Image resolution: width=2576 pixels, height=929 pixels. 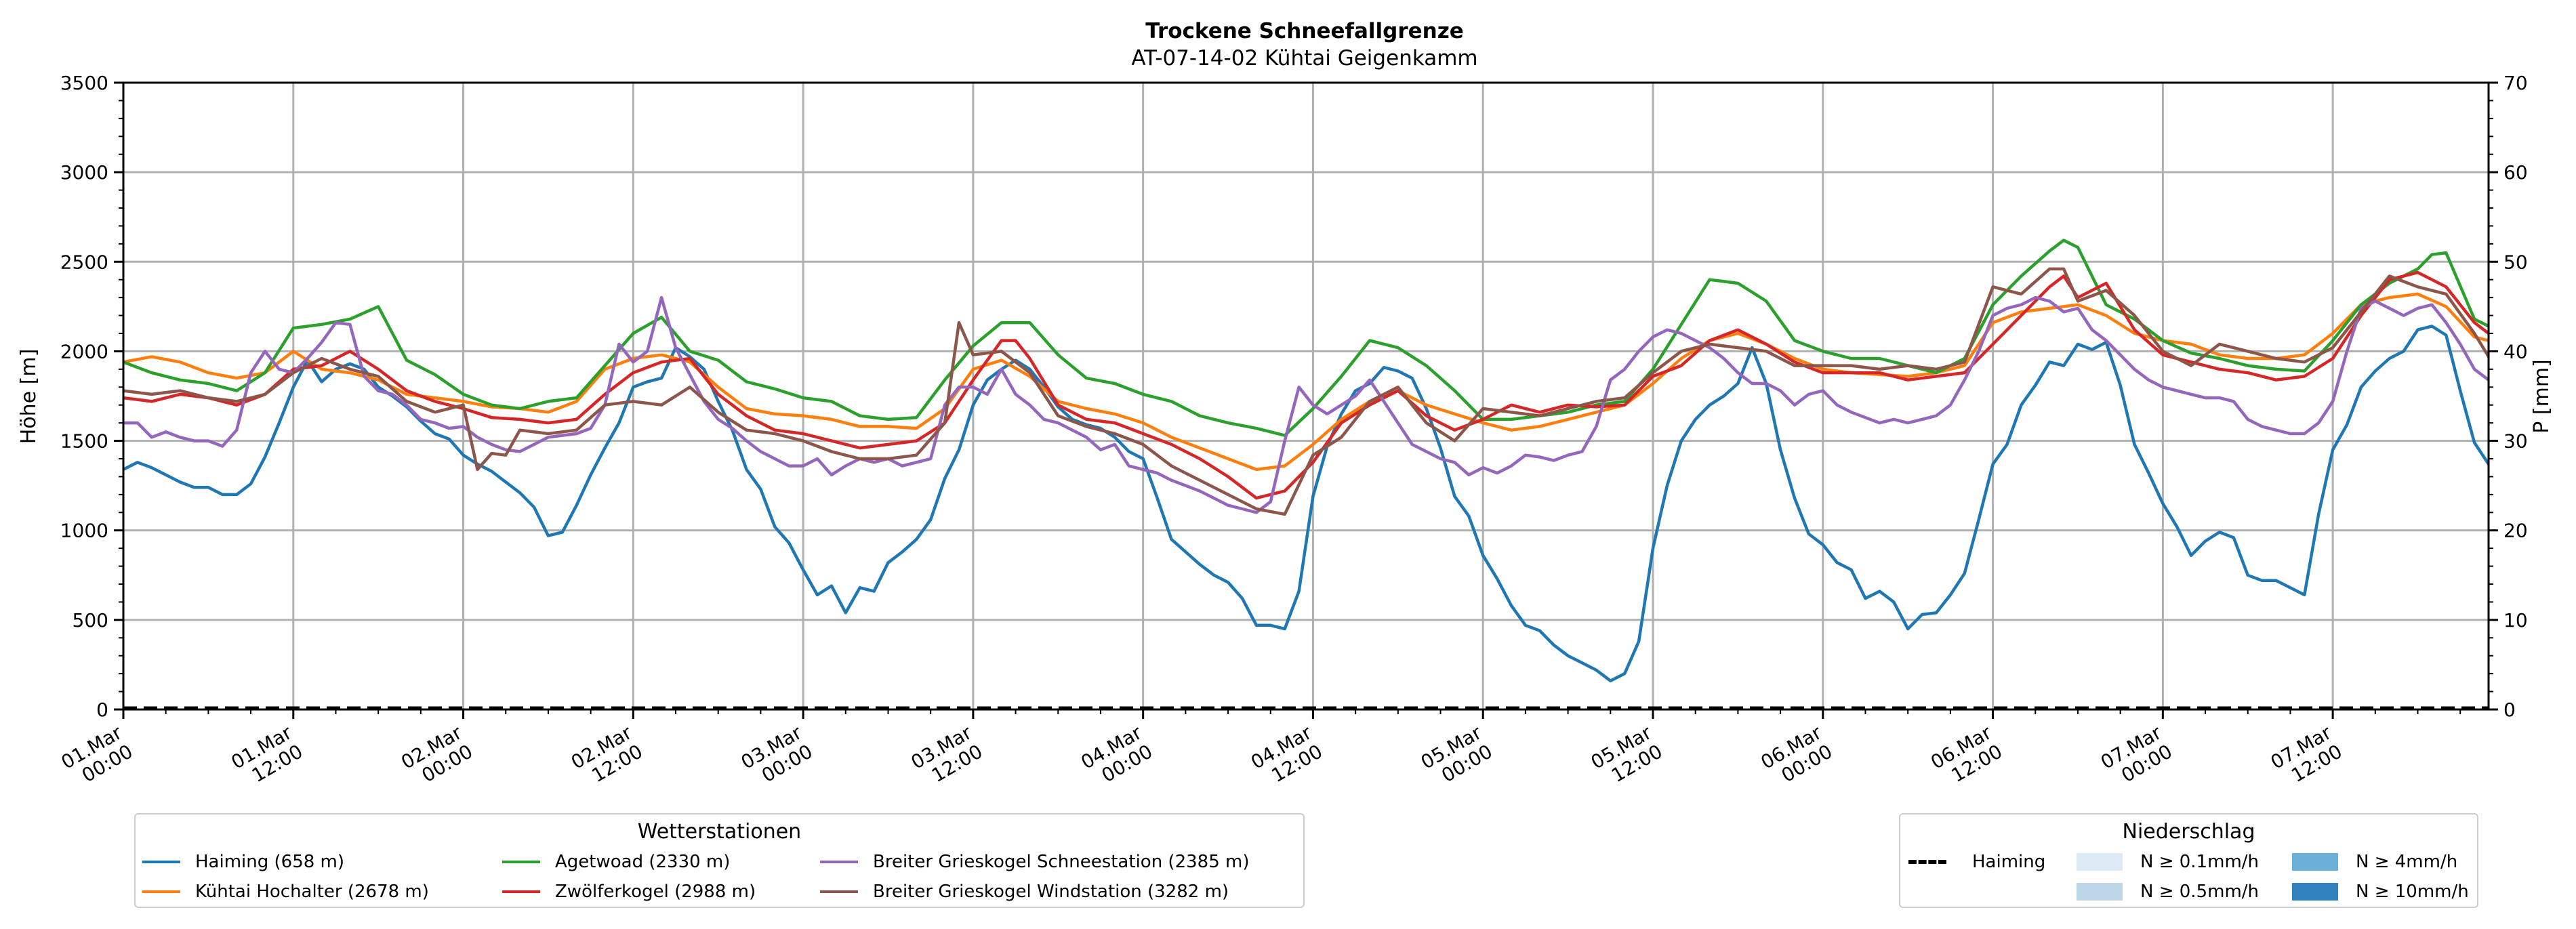 I want to click on legend-item-n-0-5: N ≥ 0.5mm/h, so click(x=2168, y=892).